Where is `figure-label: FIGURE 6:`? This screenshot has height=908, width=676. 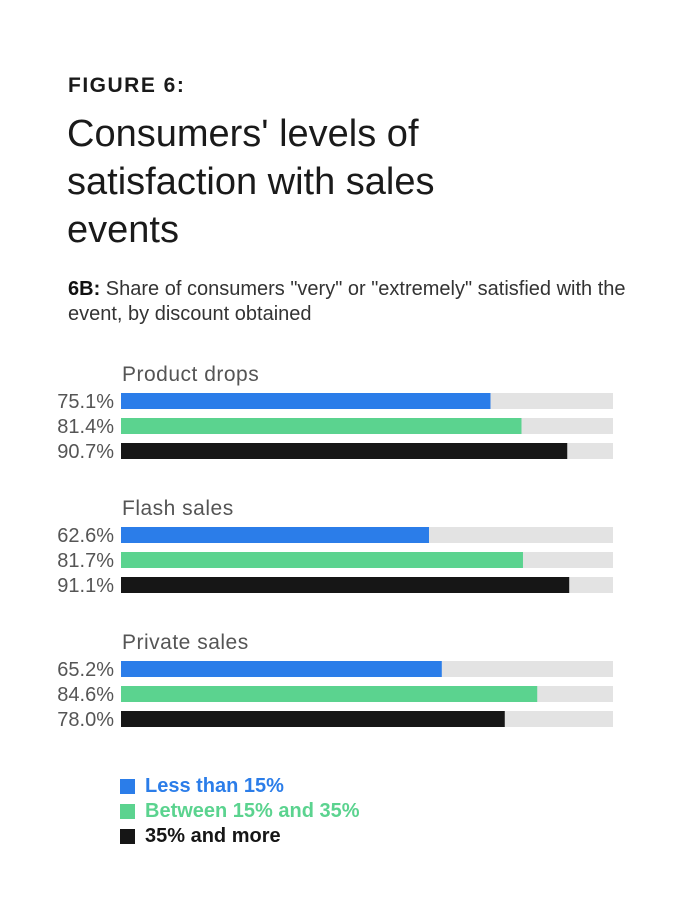
figure-label: FIGURE 6: is located at coordinates (127, 85).